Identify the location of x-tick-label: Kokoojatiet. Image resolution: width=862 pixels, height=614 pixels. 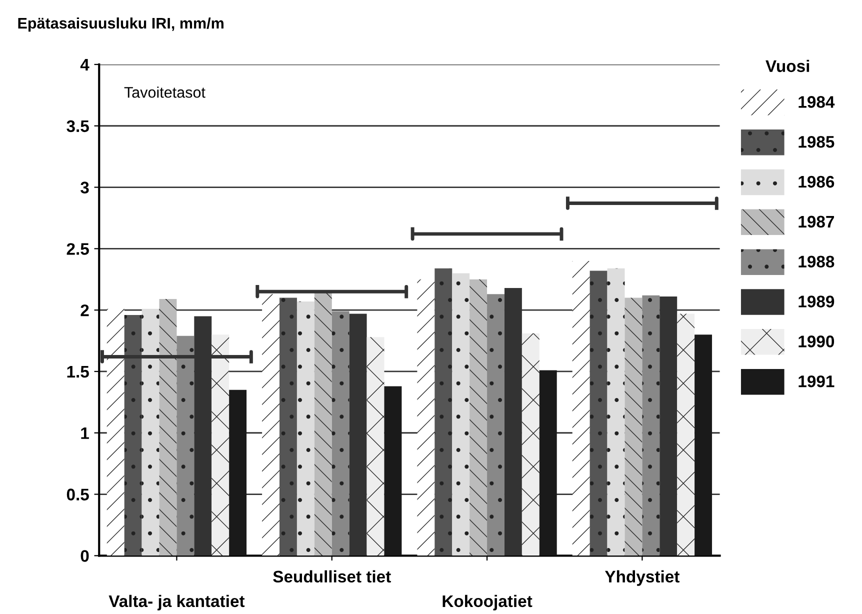
(487, 602).